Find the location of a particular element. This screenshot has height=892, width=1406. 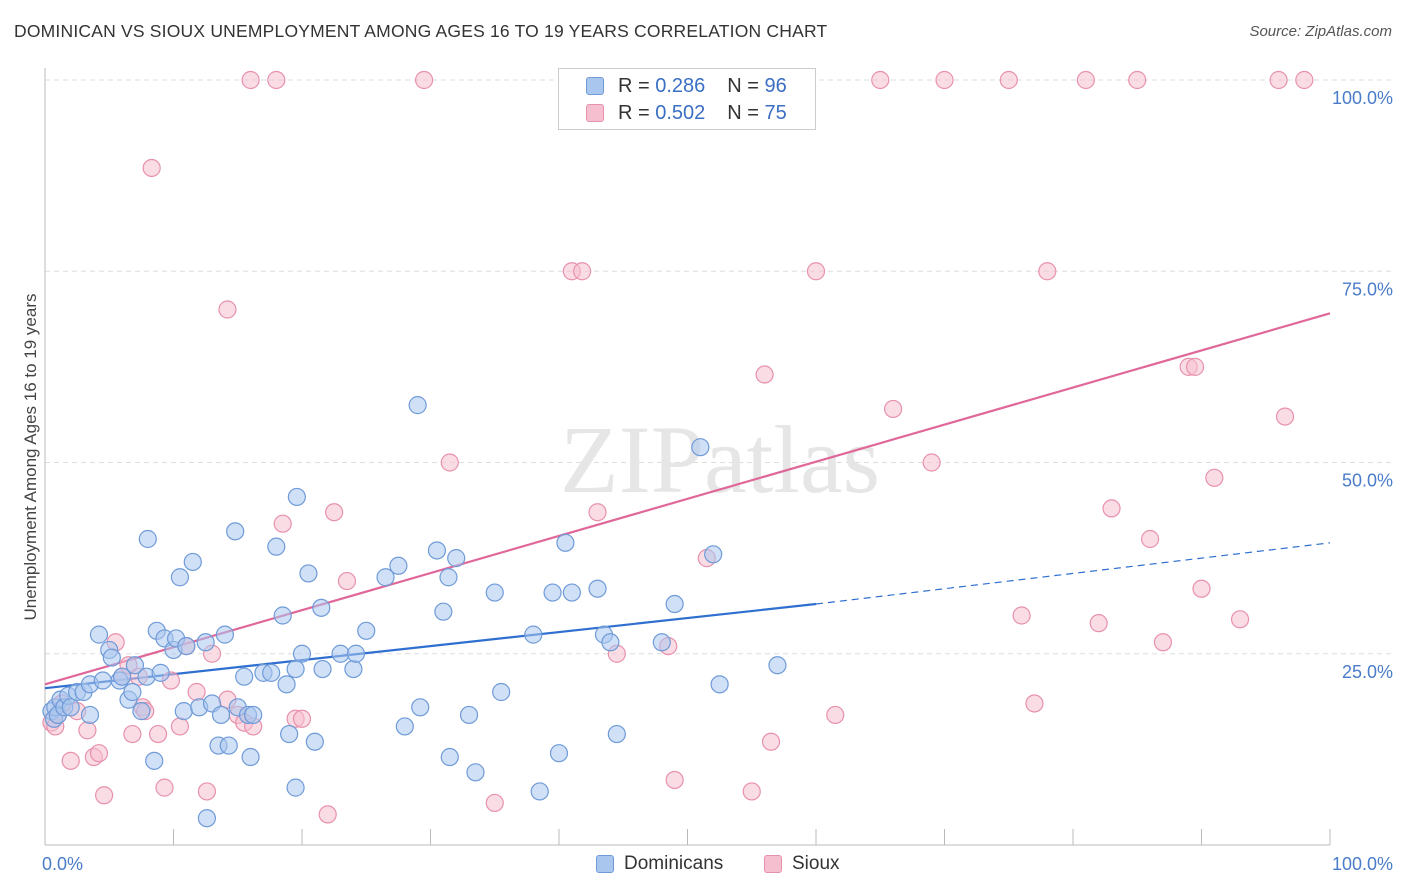

bottom-legend-swatch-dominicans is located at coordinates (605, 864).